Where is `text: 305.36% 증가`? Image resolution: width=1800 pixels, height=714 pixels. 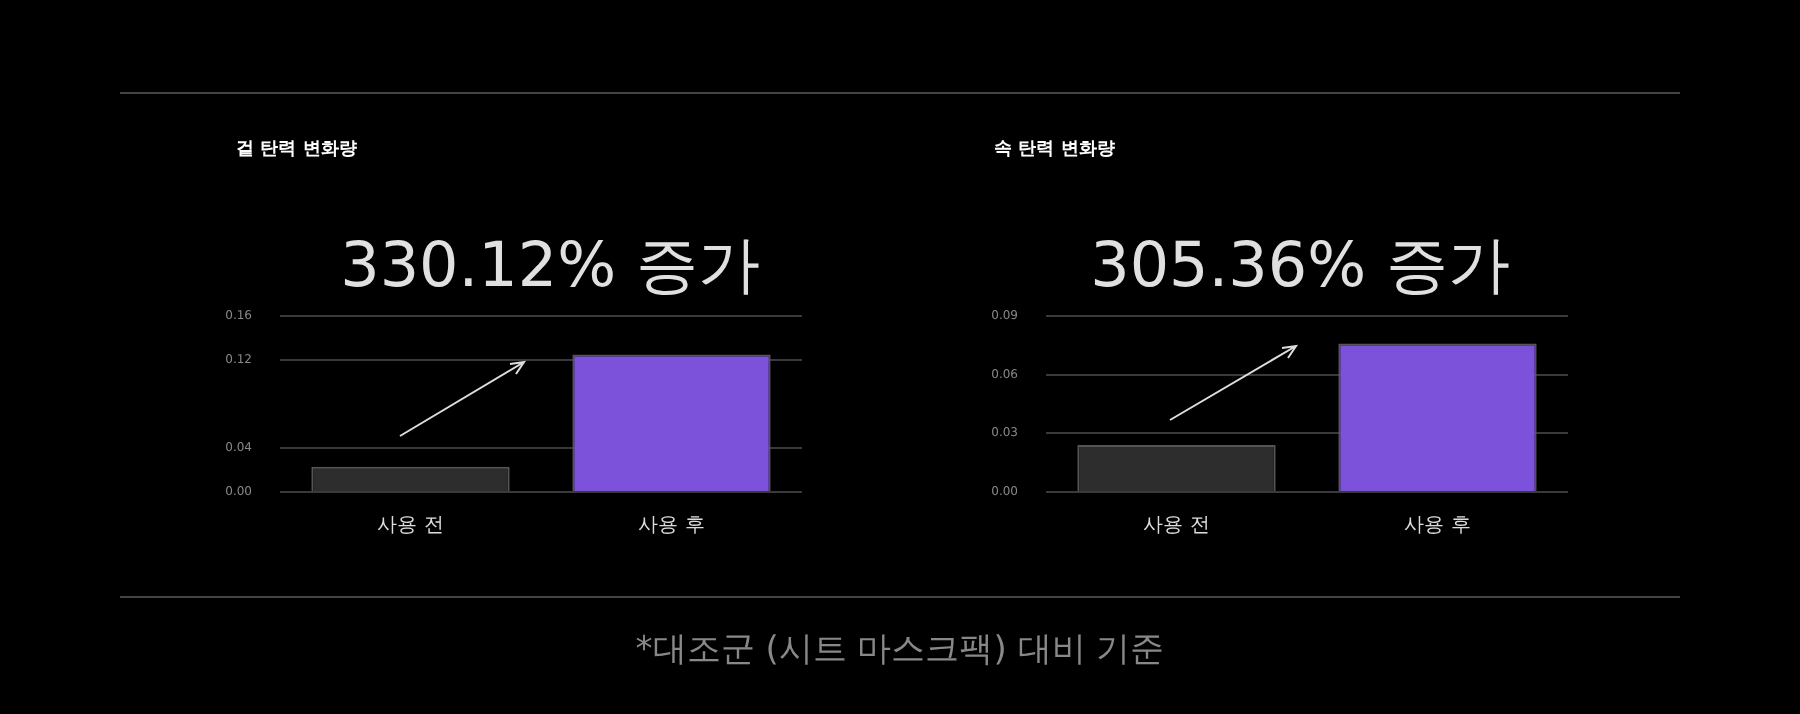
text: 305.36% 증가 is located at coordinates (1300, 267).